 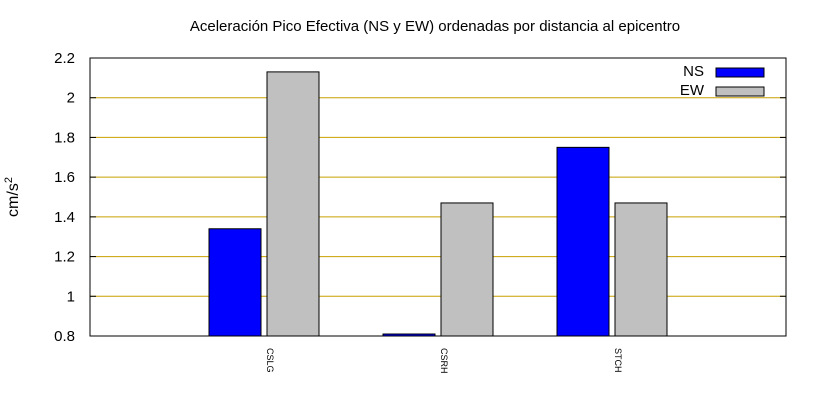 What do you see at coordinates (641, 269) in the screenshot?
I see `bar-ew-stch` at bounding box center [641, 269].